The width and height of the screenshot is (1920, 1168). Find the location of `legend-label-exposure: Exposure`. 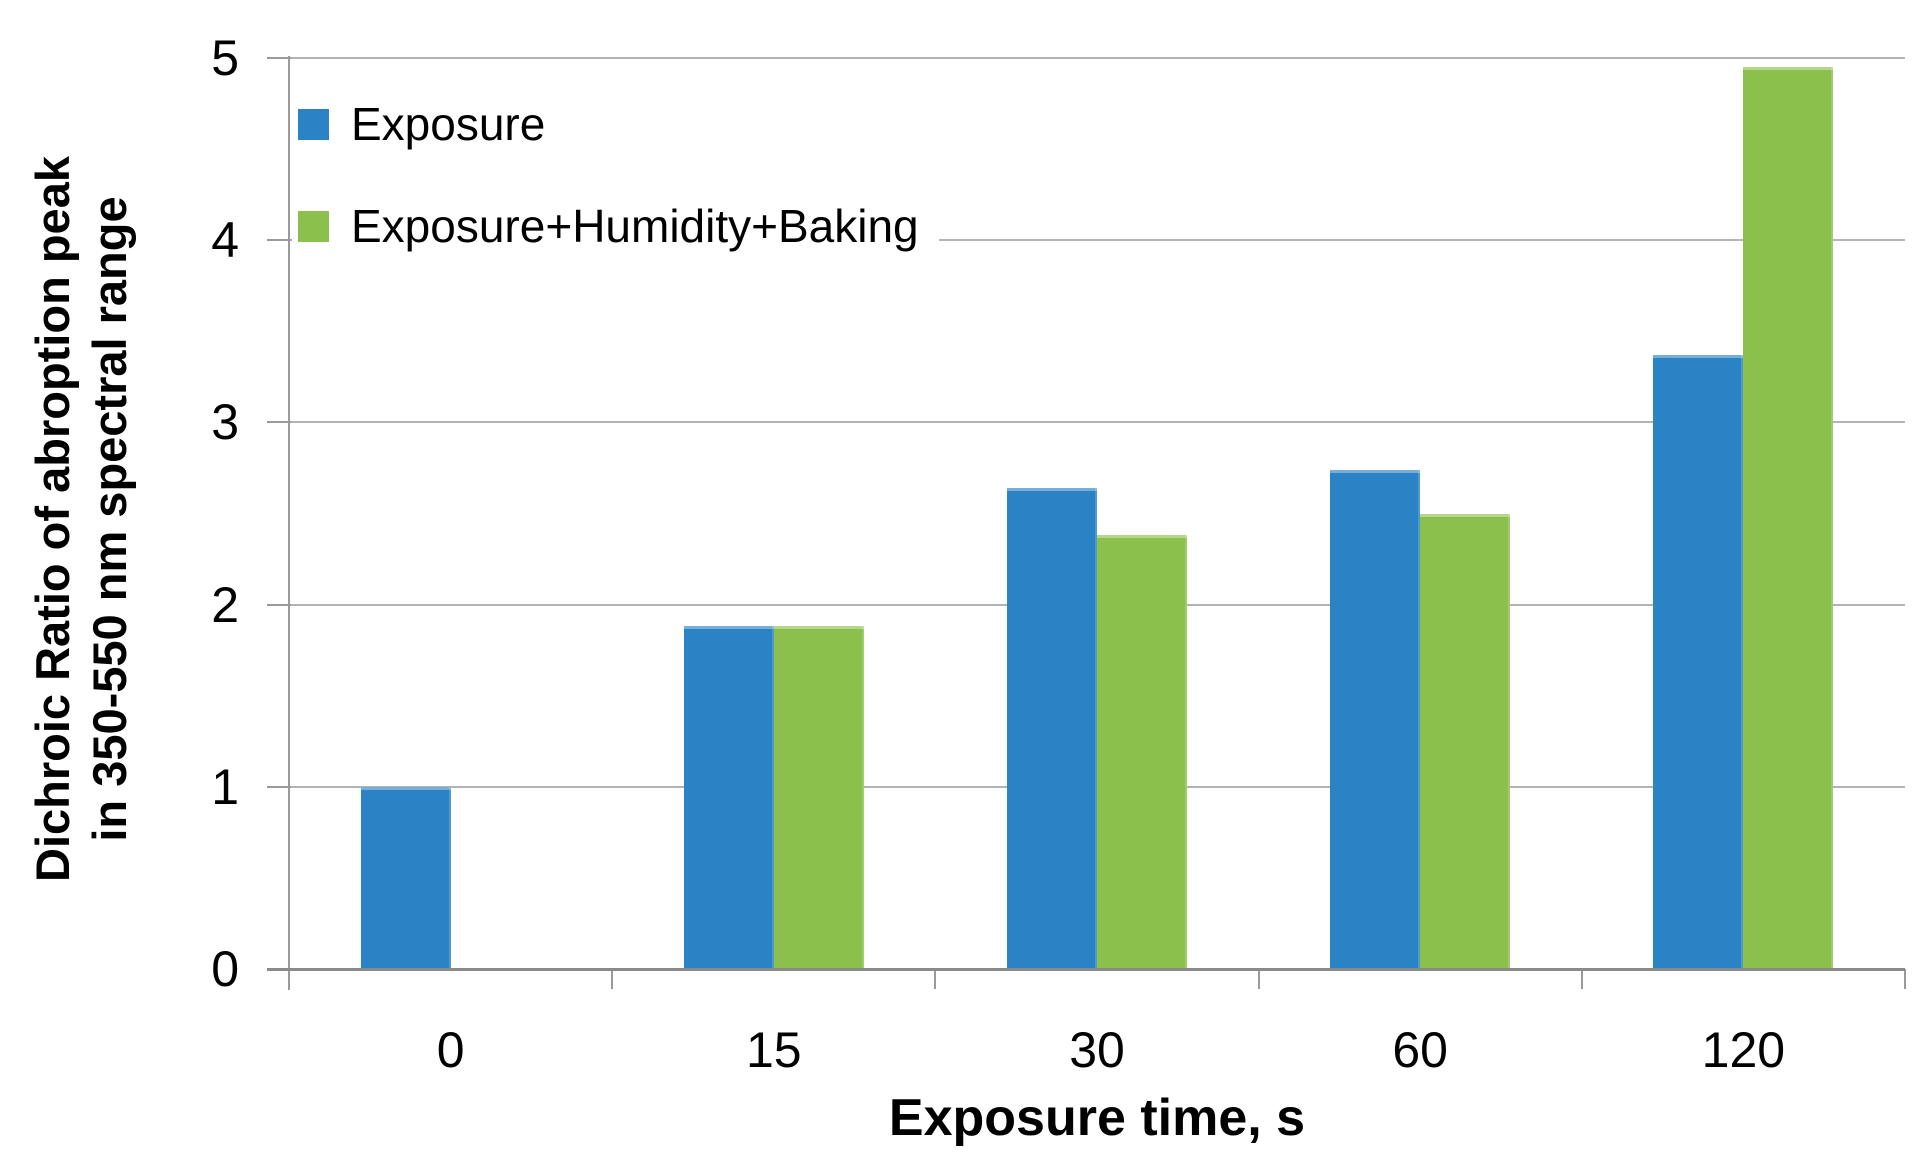

legend-label-exposure: Exposure is located at coordinates (448, 124).